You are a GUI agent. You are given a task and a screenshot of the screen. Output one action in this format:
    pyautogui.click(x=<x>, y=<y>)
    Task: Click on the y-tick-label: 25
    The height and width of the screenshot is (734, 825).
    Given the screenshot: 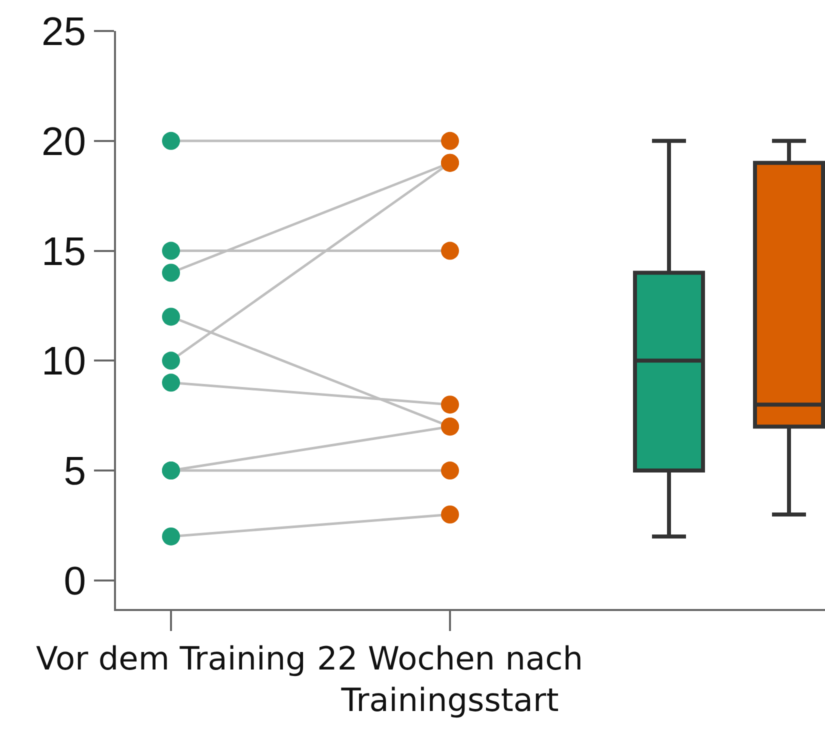 What is the action you would take?
    pyautogui.click(x=64, y=32)
    